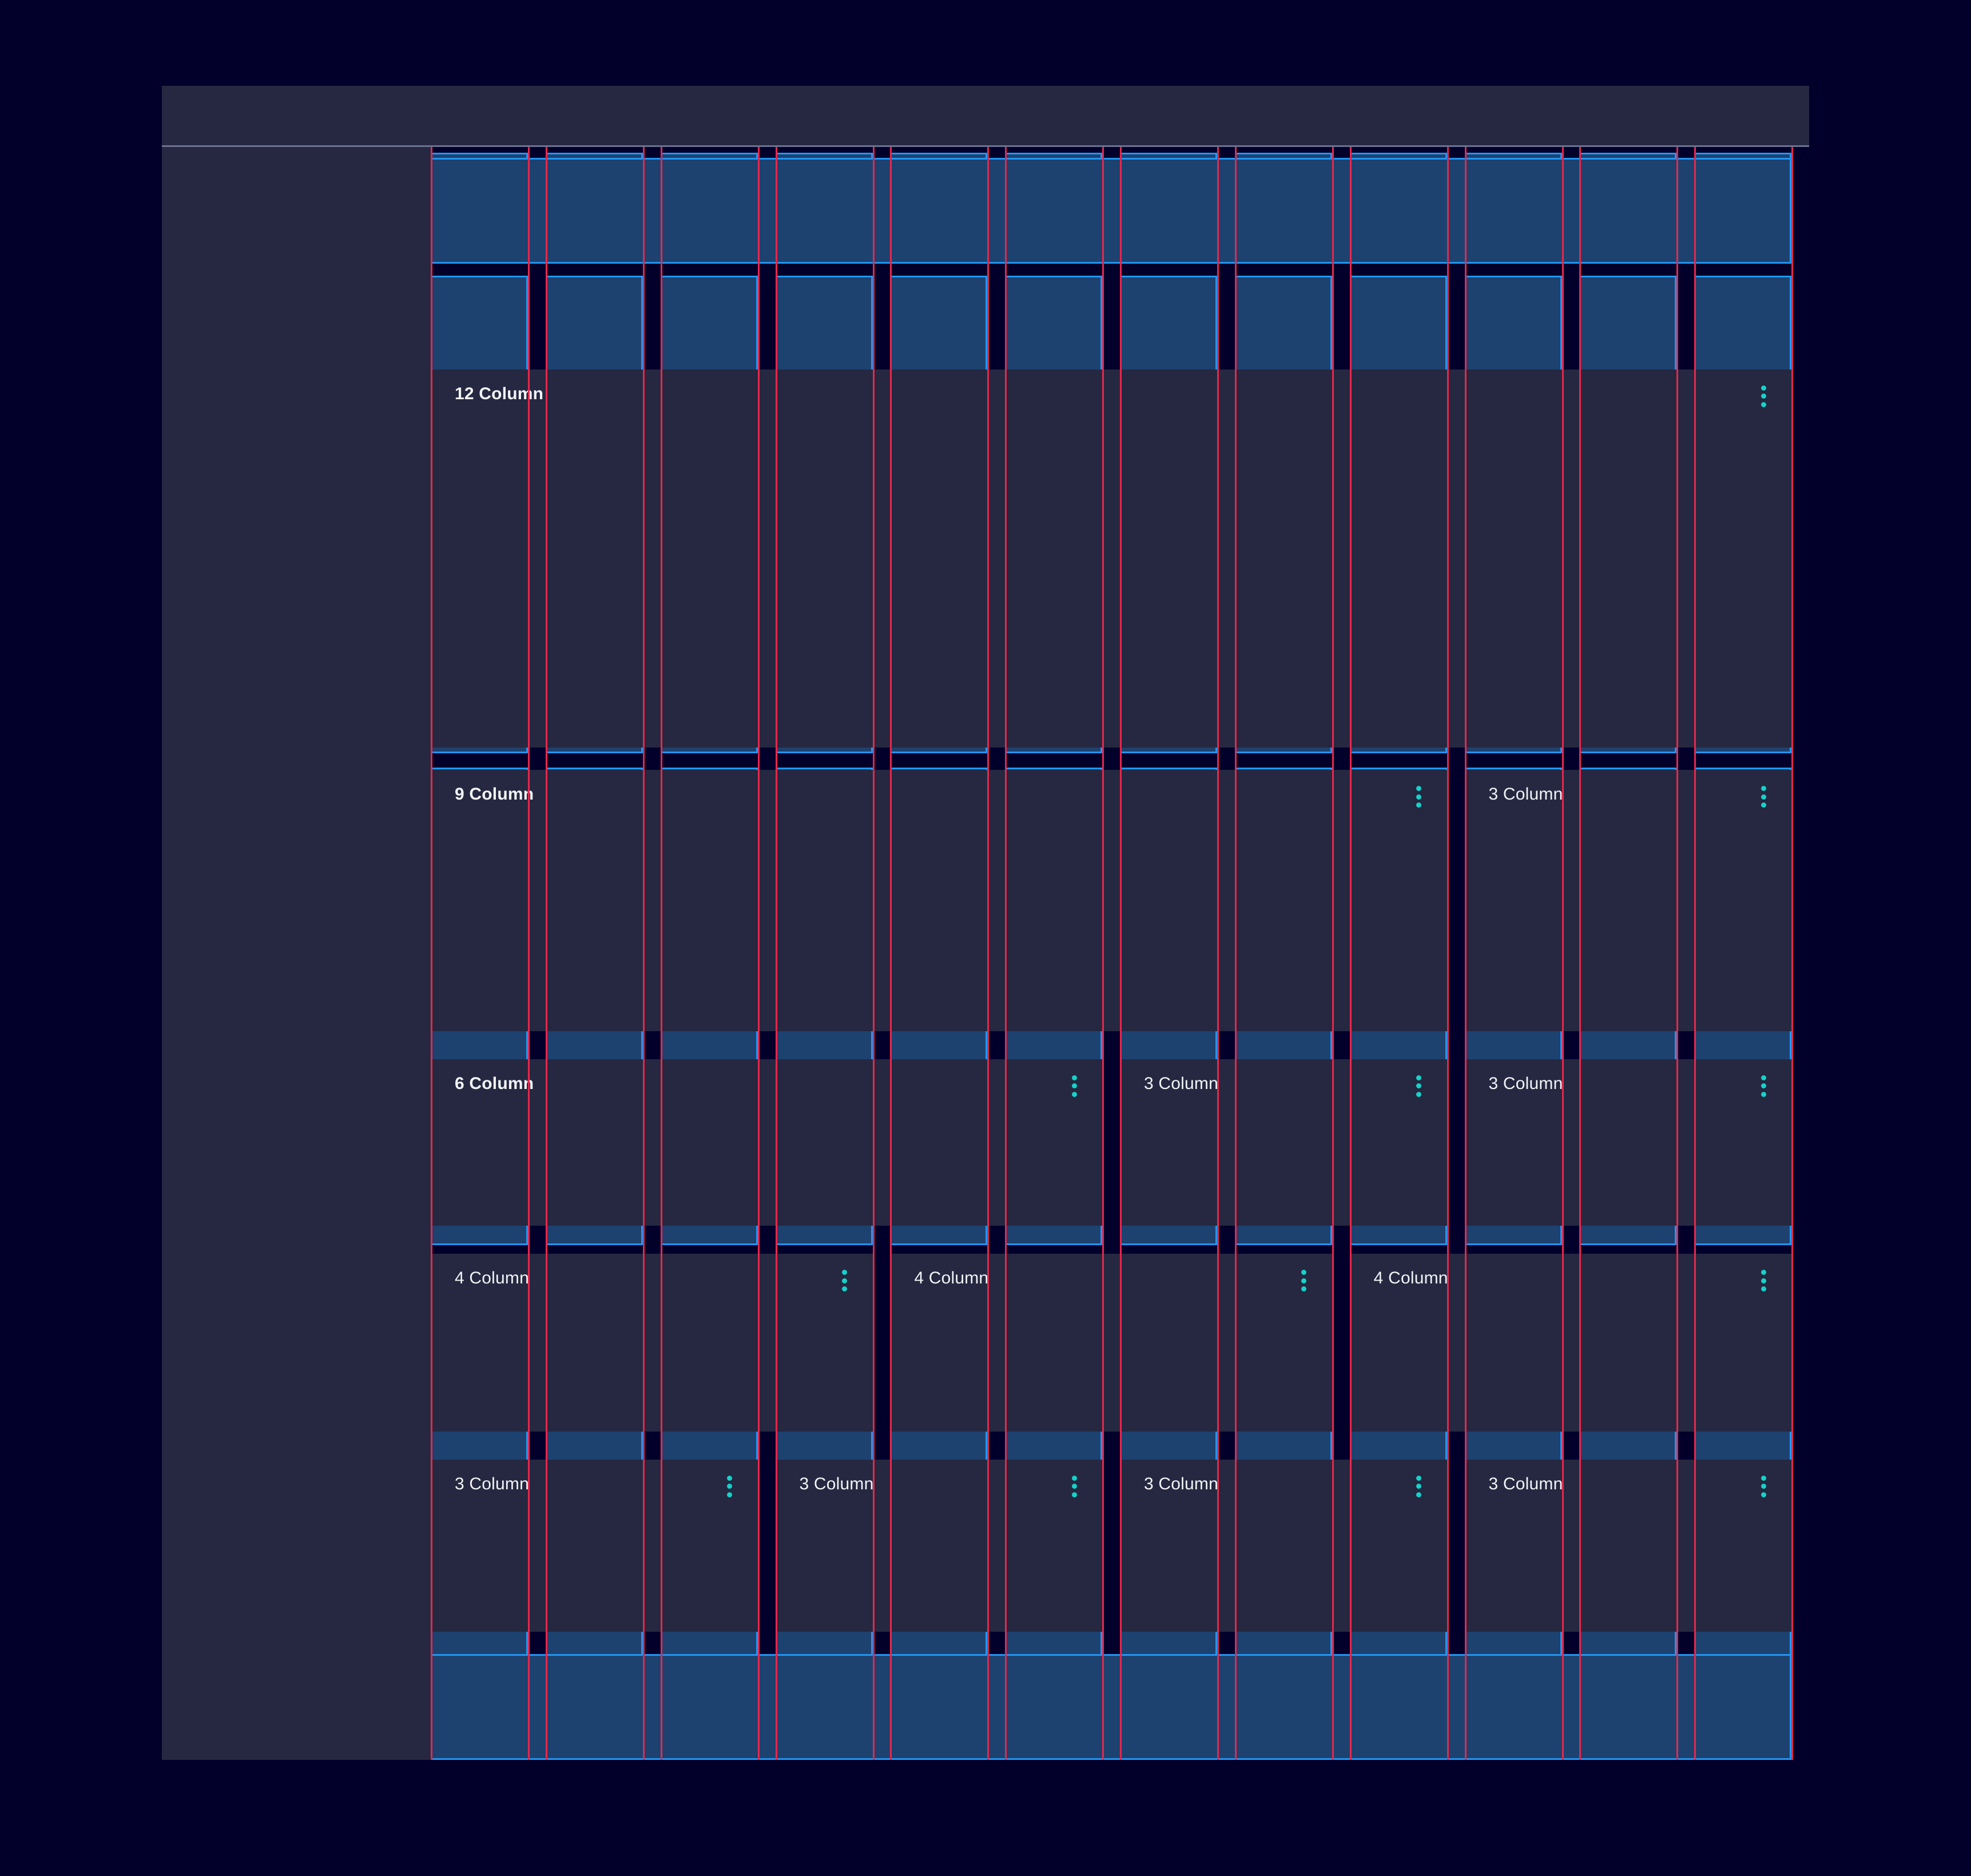 Image resolution: width=1971 pixels, height=1876 pixels. I want to click on grid-panel-card: 12 Column, so click(1111, 558).